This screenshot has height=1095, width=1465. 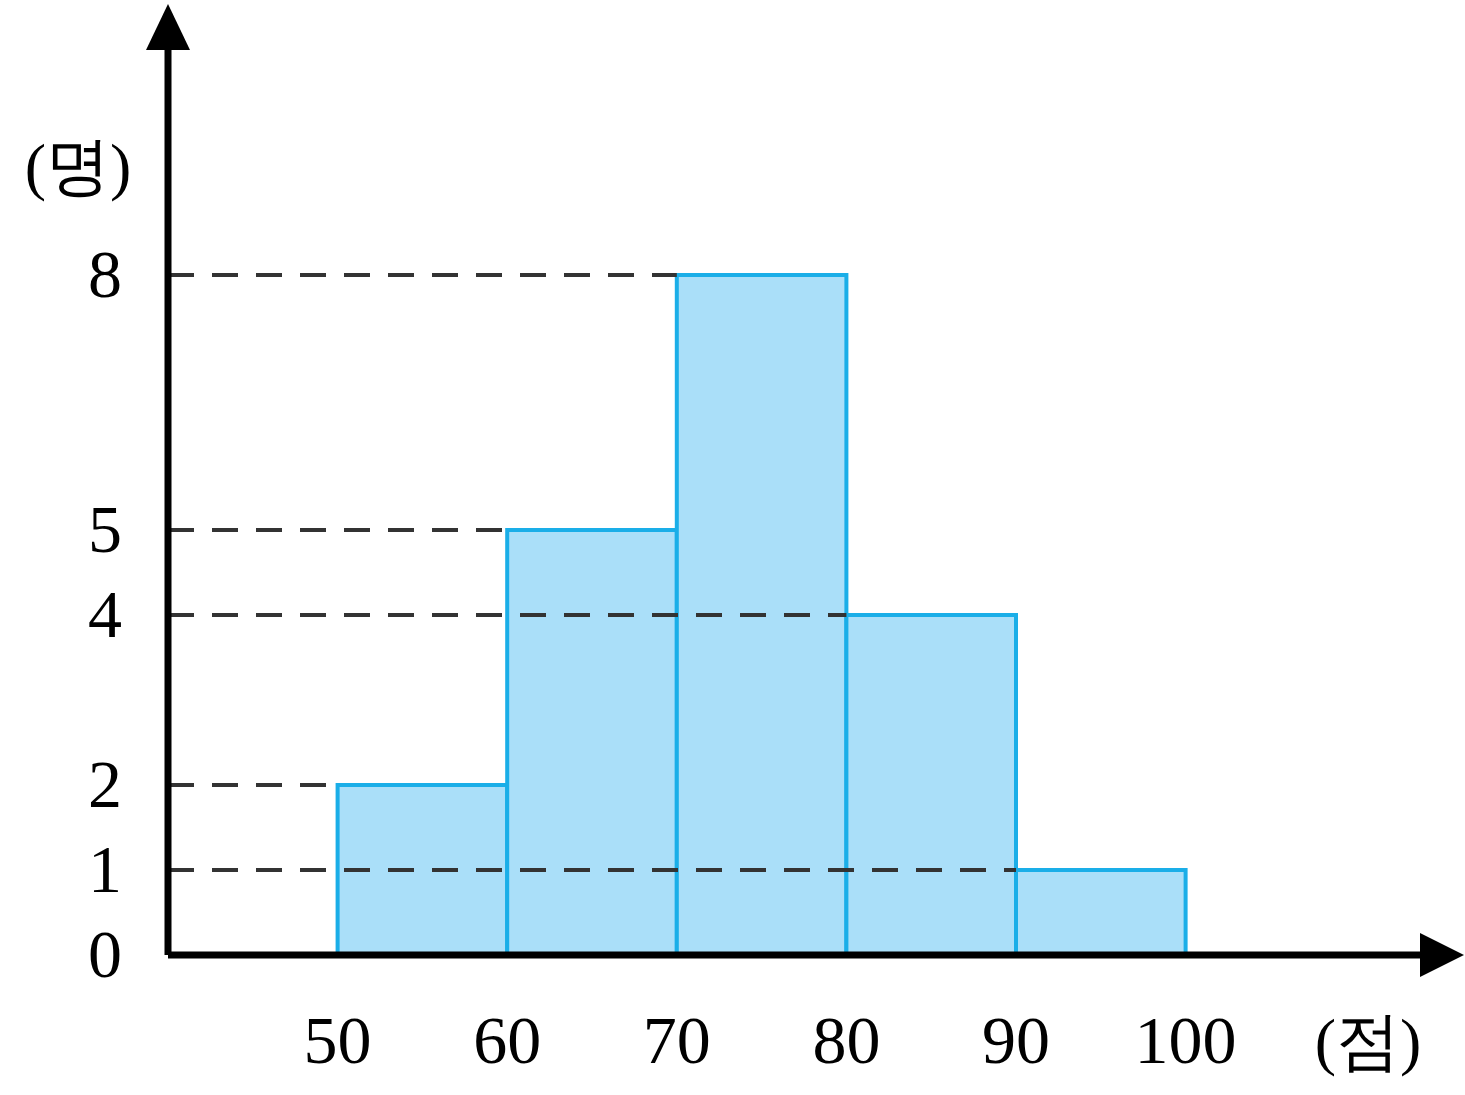 I want to click on y-tick-label: 4, so click(x=105, y=614).